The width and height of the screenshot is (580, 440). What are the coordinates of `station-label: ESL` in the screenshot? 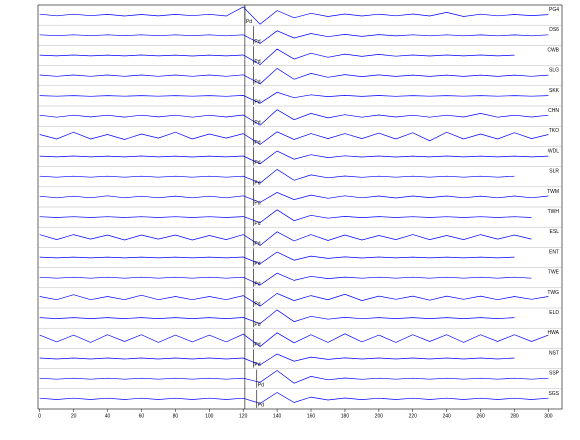 It's located at (555, 232).